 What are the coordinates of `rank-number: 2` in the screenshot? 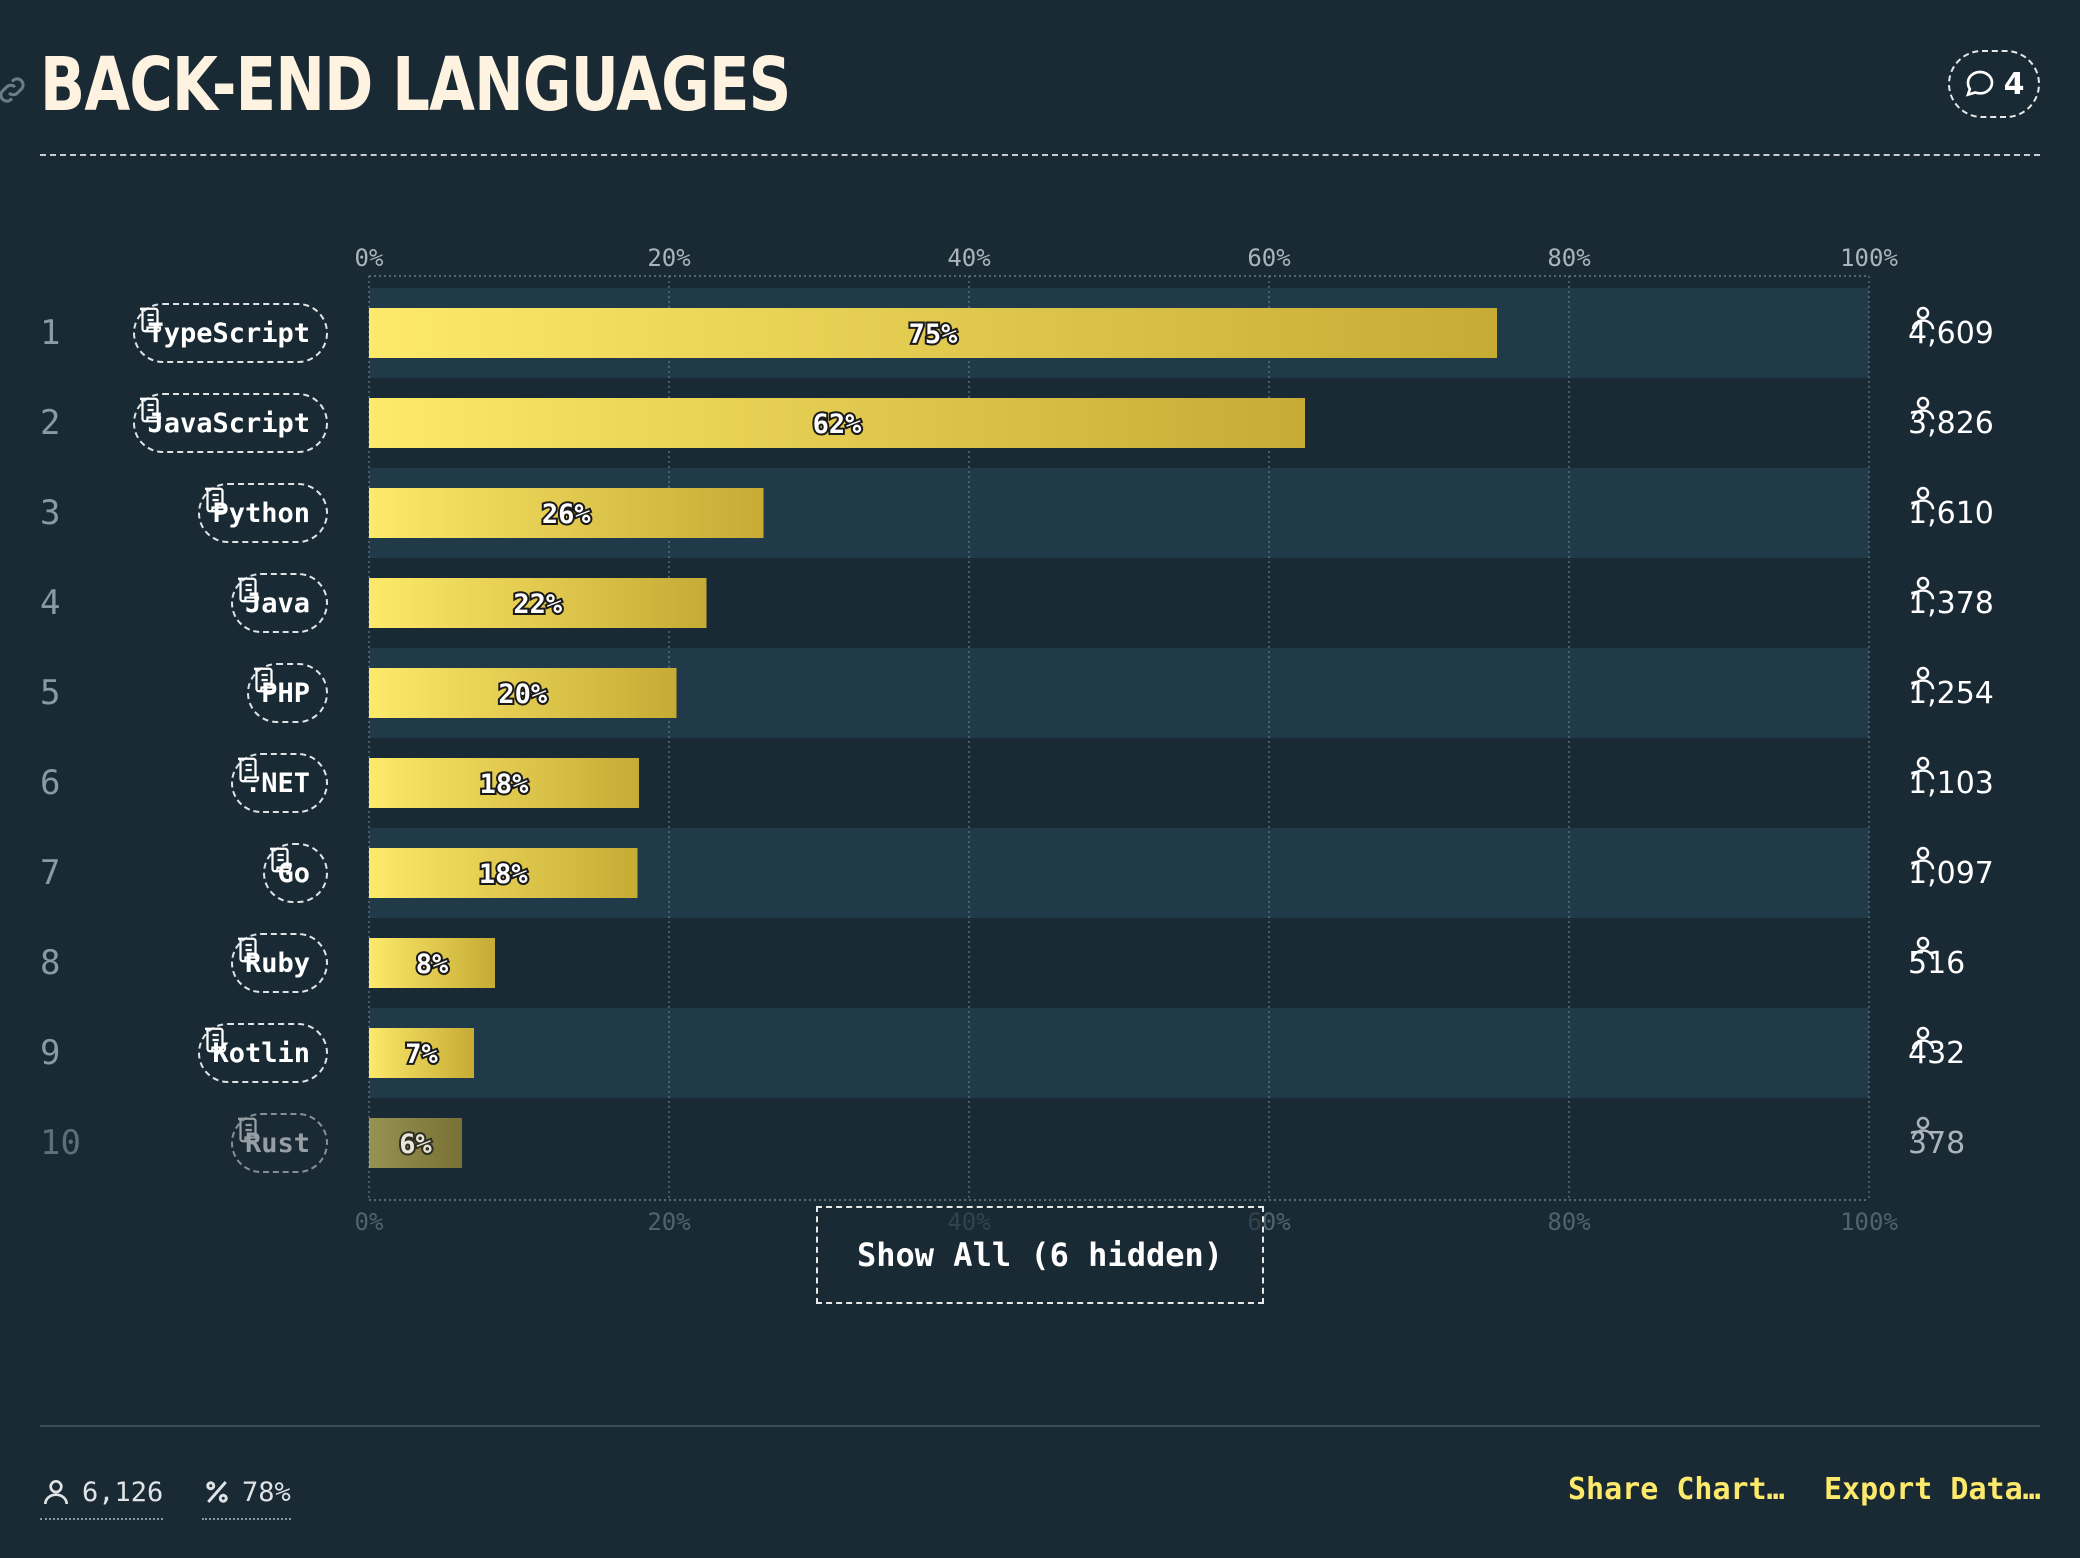 It's located at (50, 423).